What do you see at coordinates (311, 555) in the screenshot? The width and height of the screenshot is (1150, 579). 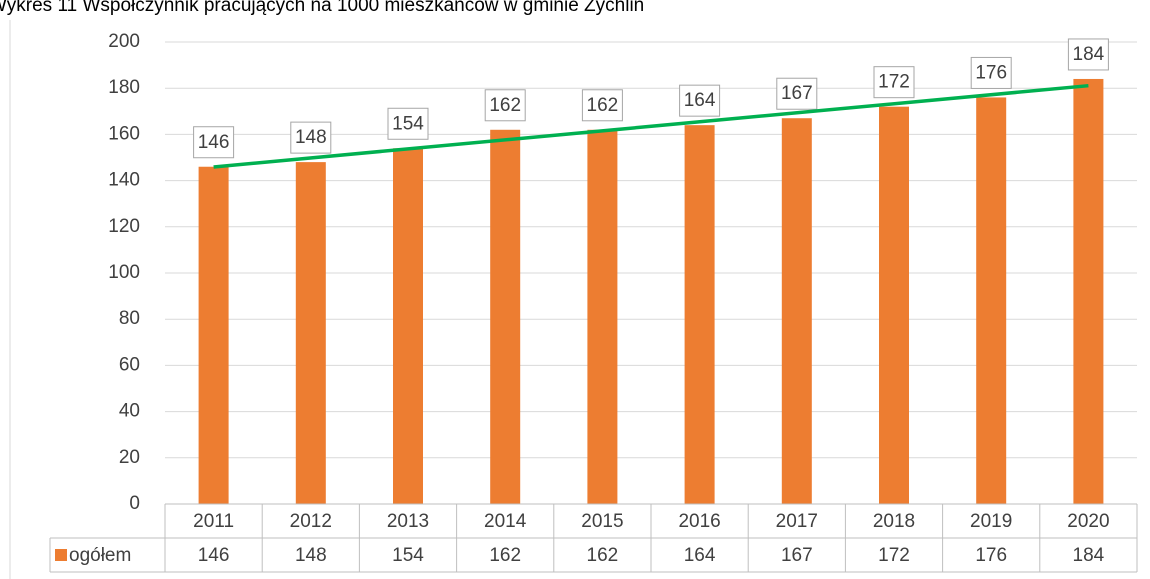 I see `table-value: 148` at bounding box center [311, 555].